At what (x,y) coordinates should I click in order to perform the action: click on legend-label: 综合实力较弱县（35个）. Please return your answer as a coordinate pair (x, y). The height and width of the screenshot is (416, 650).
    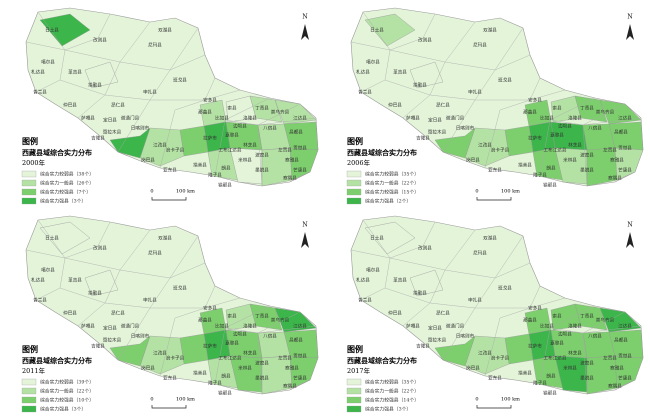
    Looking at the image, I should click on (392, 382).